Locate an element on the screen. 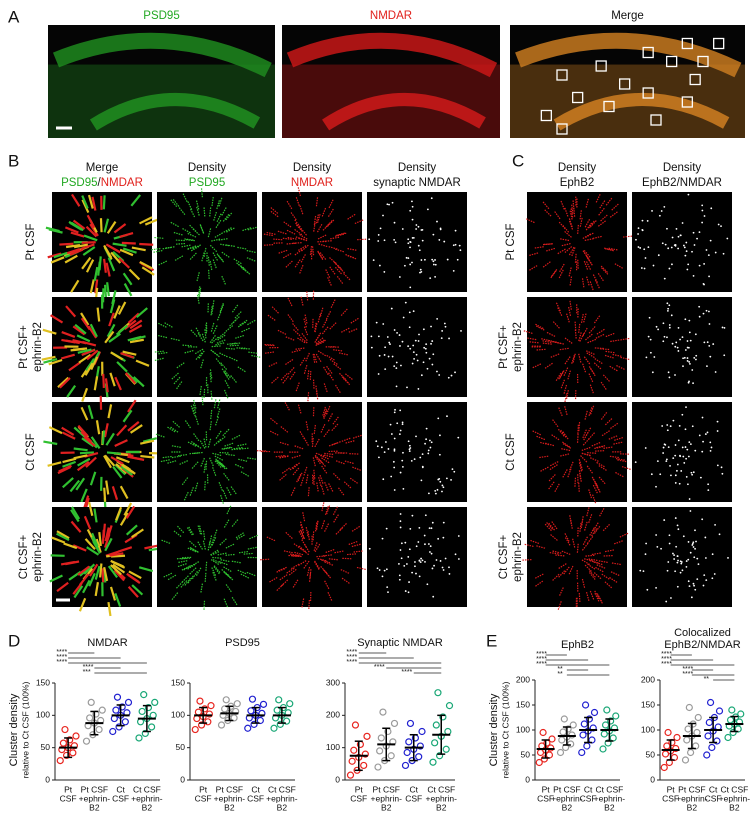  significance-label: ** is located at coordinates (560, 674).